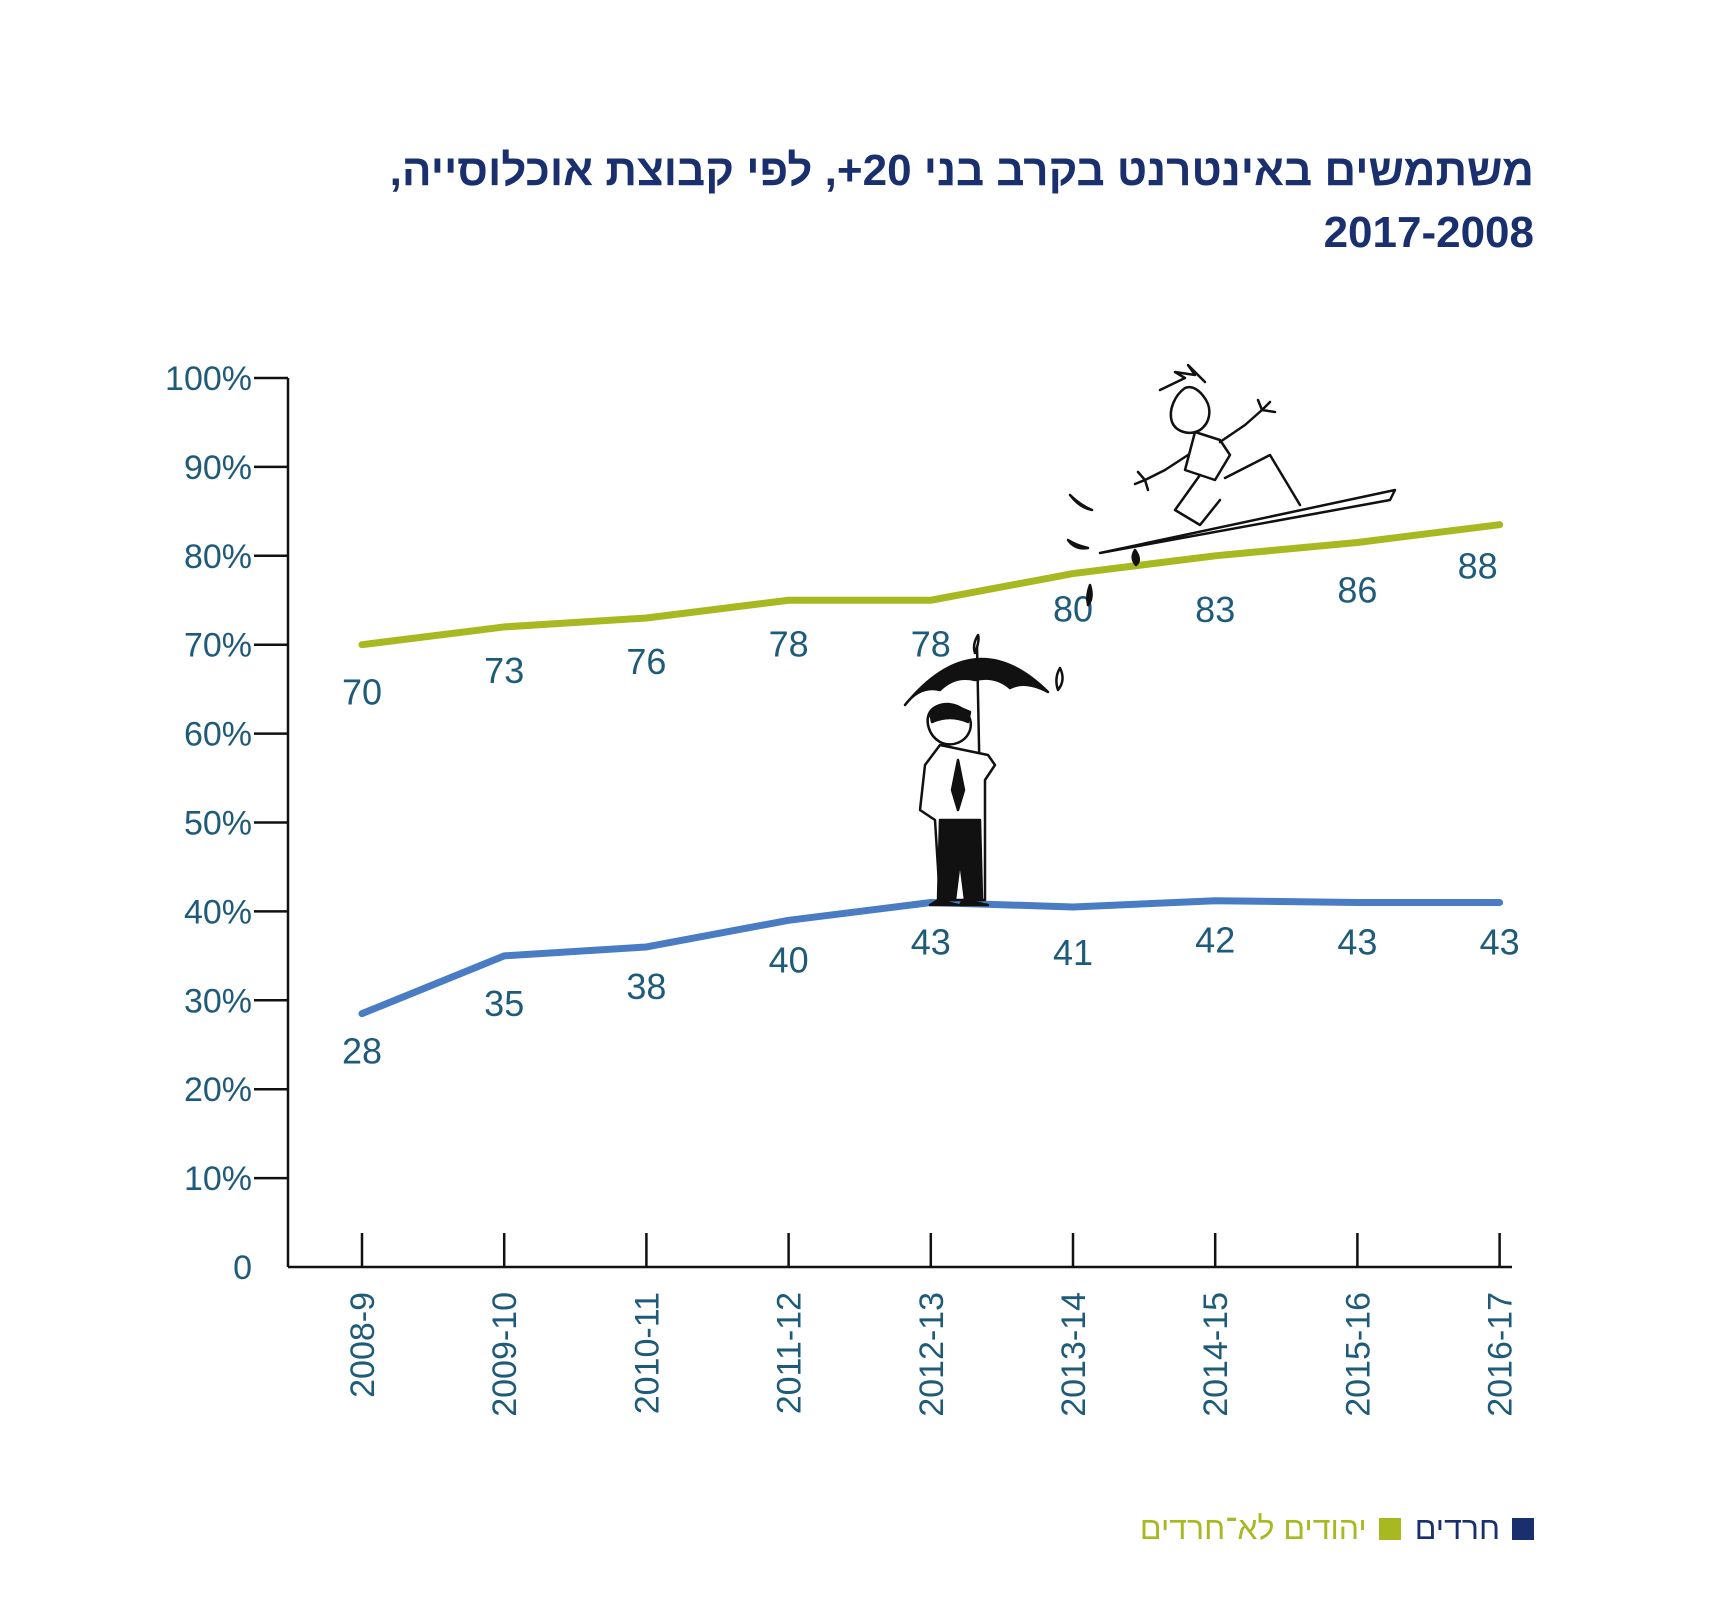 The width and height of the screenshot is (1714, 1624). I want to click on legend-label-haredim: חרדים, so click(1457, 1528).